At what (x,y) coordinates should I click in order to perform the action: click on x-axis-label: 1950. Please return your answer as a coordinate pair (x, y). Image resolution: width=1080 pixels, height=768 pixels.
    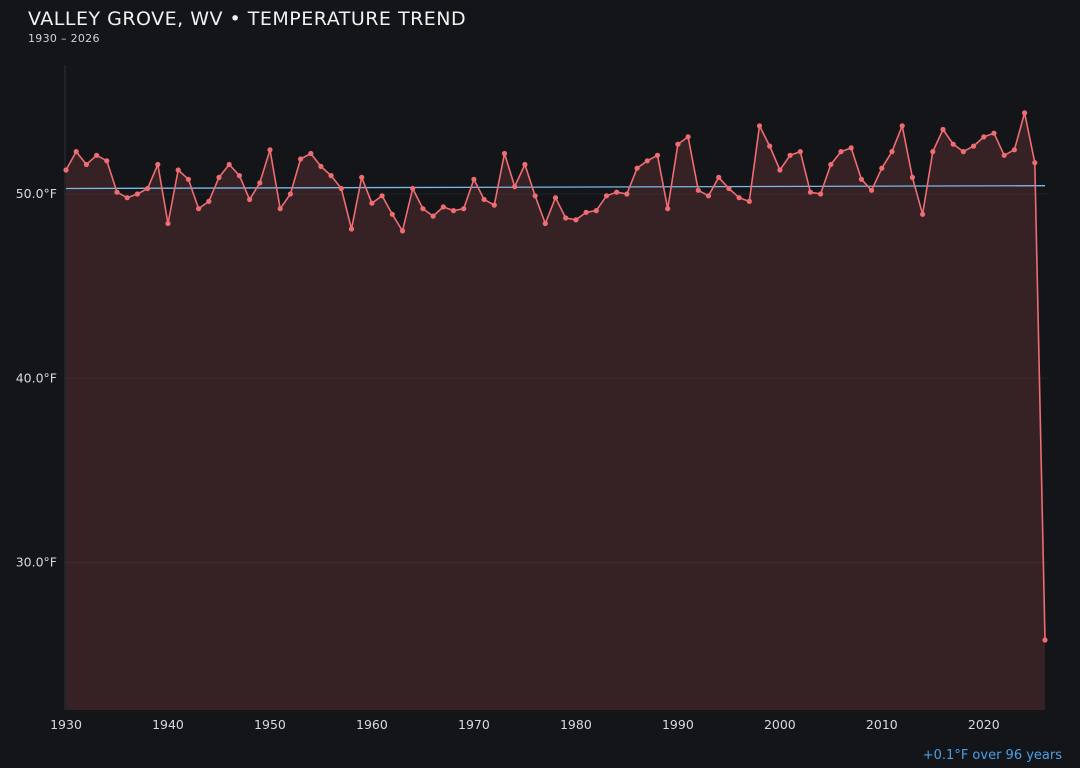
    Looking at the image, I should click on (270, 724).